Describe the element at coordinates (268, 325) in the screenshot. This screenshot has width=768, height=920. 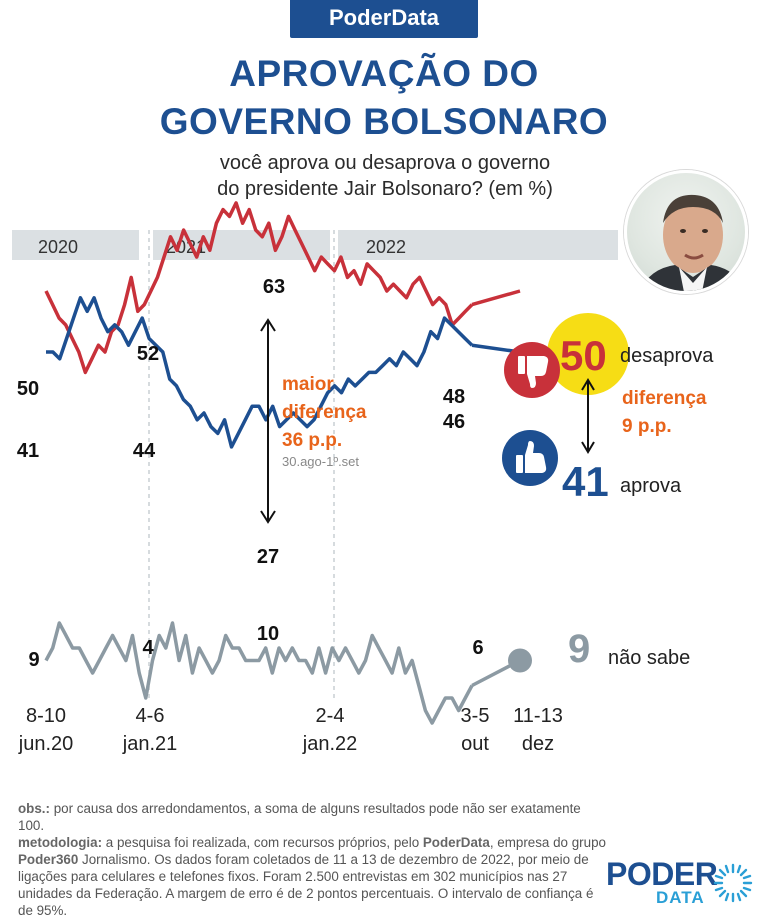
I see `max-gap-arrowhead-top` at that location.